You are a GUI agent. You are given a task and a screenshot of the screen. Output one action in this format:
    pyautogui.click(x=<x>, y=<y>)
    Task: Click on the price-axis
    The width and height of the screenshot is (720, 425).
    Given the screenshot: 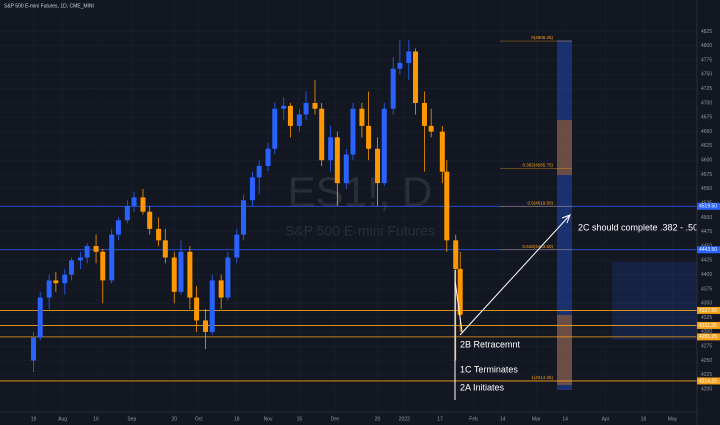 What is the action you would take?
    pyautogui.click(x=708, y=212)
    